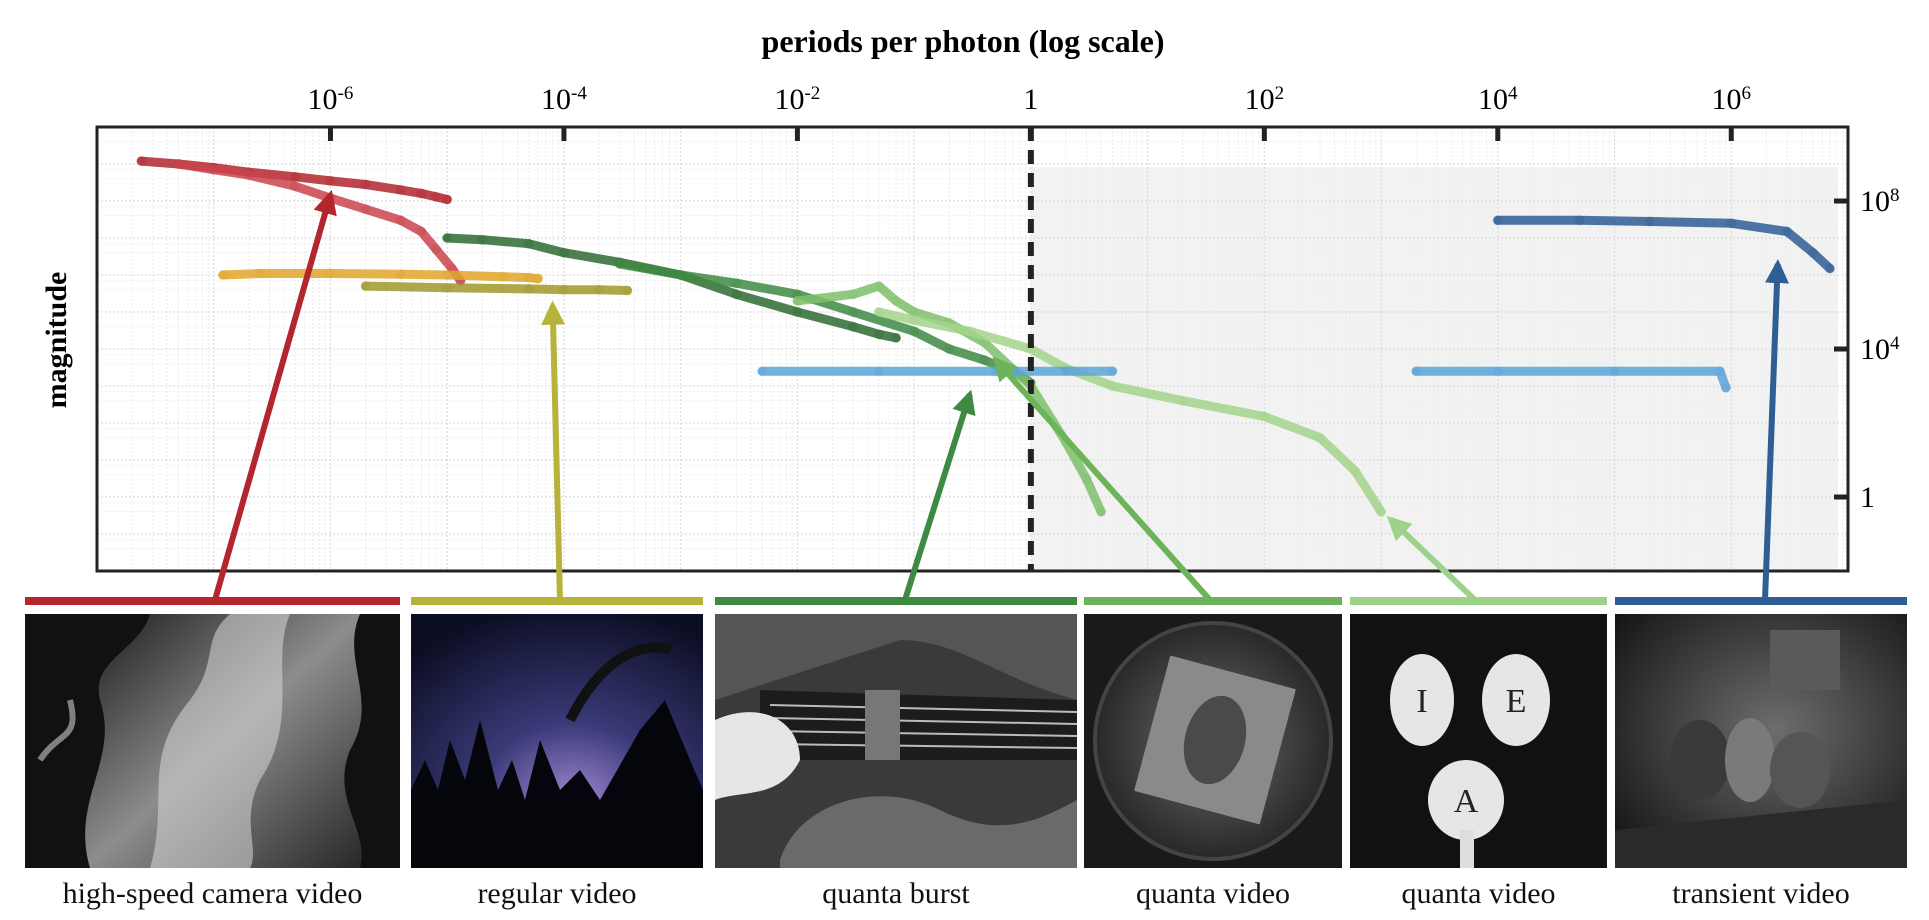 This screenshot has width=1929, height=920. I want to click on x-tick-label: 10², so click(1265, 100).